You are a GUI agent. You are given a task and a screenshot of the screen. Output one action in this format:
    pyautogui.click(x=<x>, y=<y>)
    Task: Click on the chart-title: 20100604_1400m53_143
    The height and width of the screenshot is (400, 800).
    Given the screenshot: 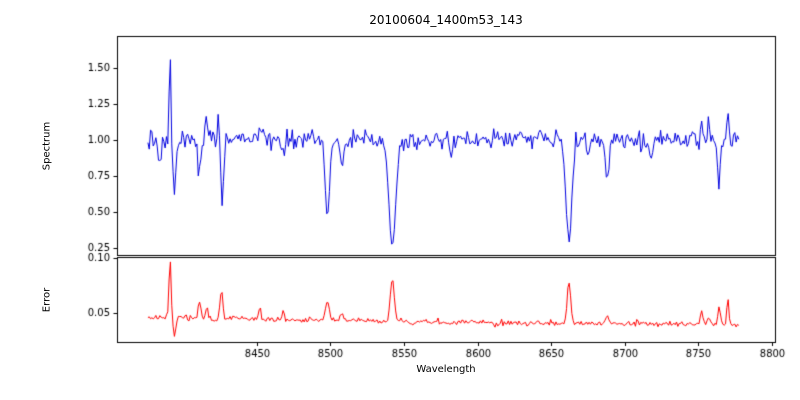 What is the action you would take?
    pyautogui.click(x=446, y=20)
    